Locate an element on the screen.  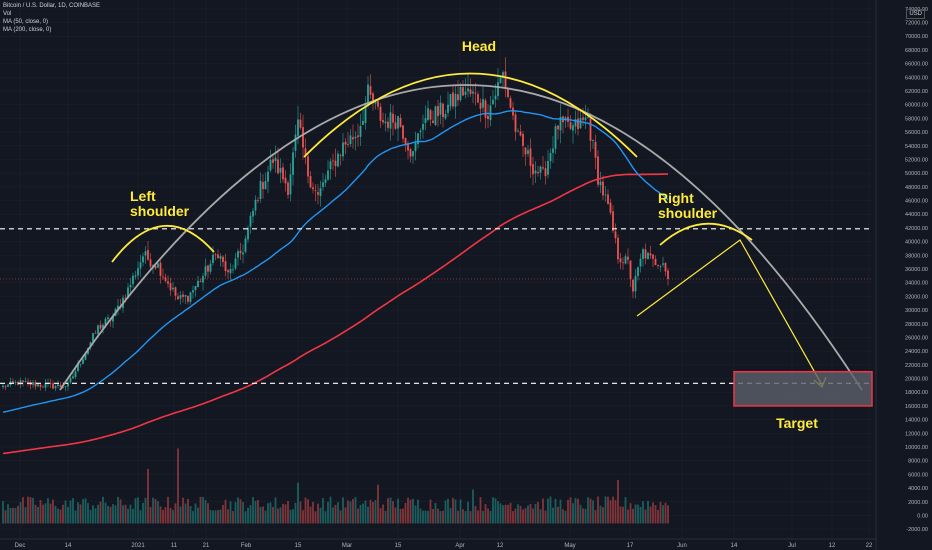
head-arc is located at coordinates (470, 115).